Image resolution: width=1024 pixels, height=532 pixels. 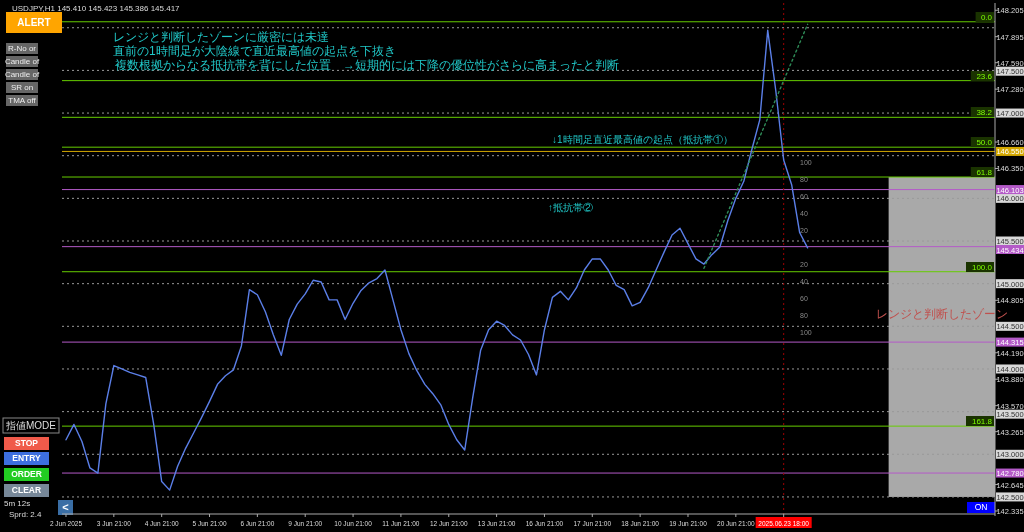 What do you see at coordinates (26, 474) in the screenshot?
I see `annotation: ORDER` at bounding box center [26, 474].